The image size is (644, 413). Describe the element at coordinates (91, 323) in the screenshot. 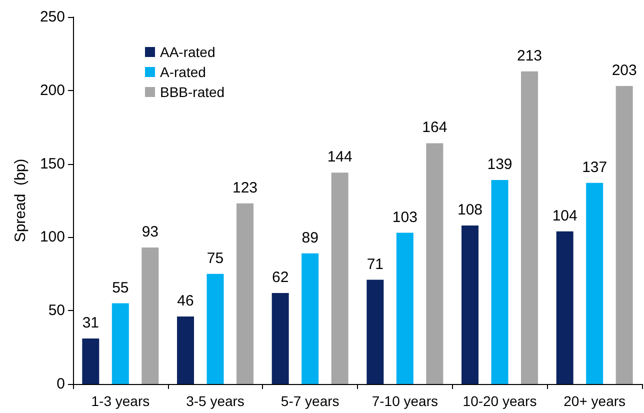

I see `data-label: 31` at that location.